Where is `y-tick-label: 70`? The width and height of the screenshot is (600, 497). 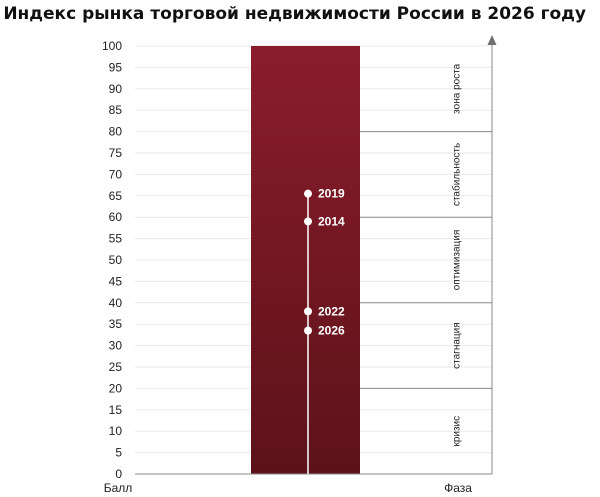
y-tick-label: 70 is located at coordinates (116, 174).